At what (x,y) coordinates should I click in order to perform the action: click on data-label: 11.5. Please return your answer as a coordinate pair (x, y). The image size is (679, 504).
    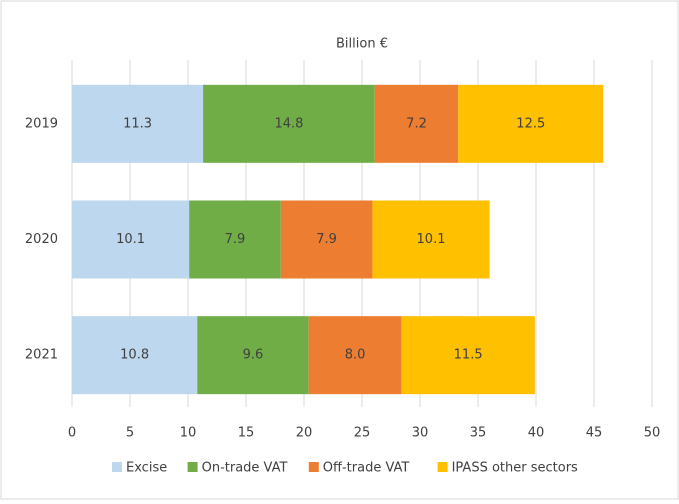
    Looking at the image, I should click on (468, 355).